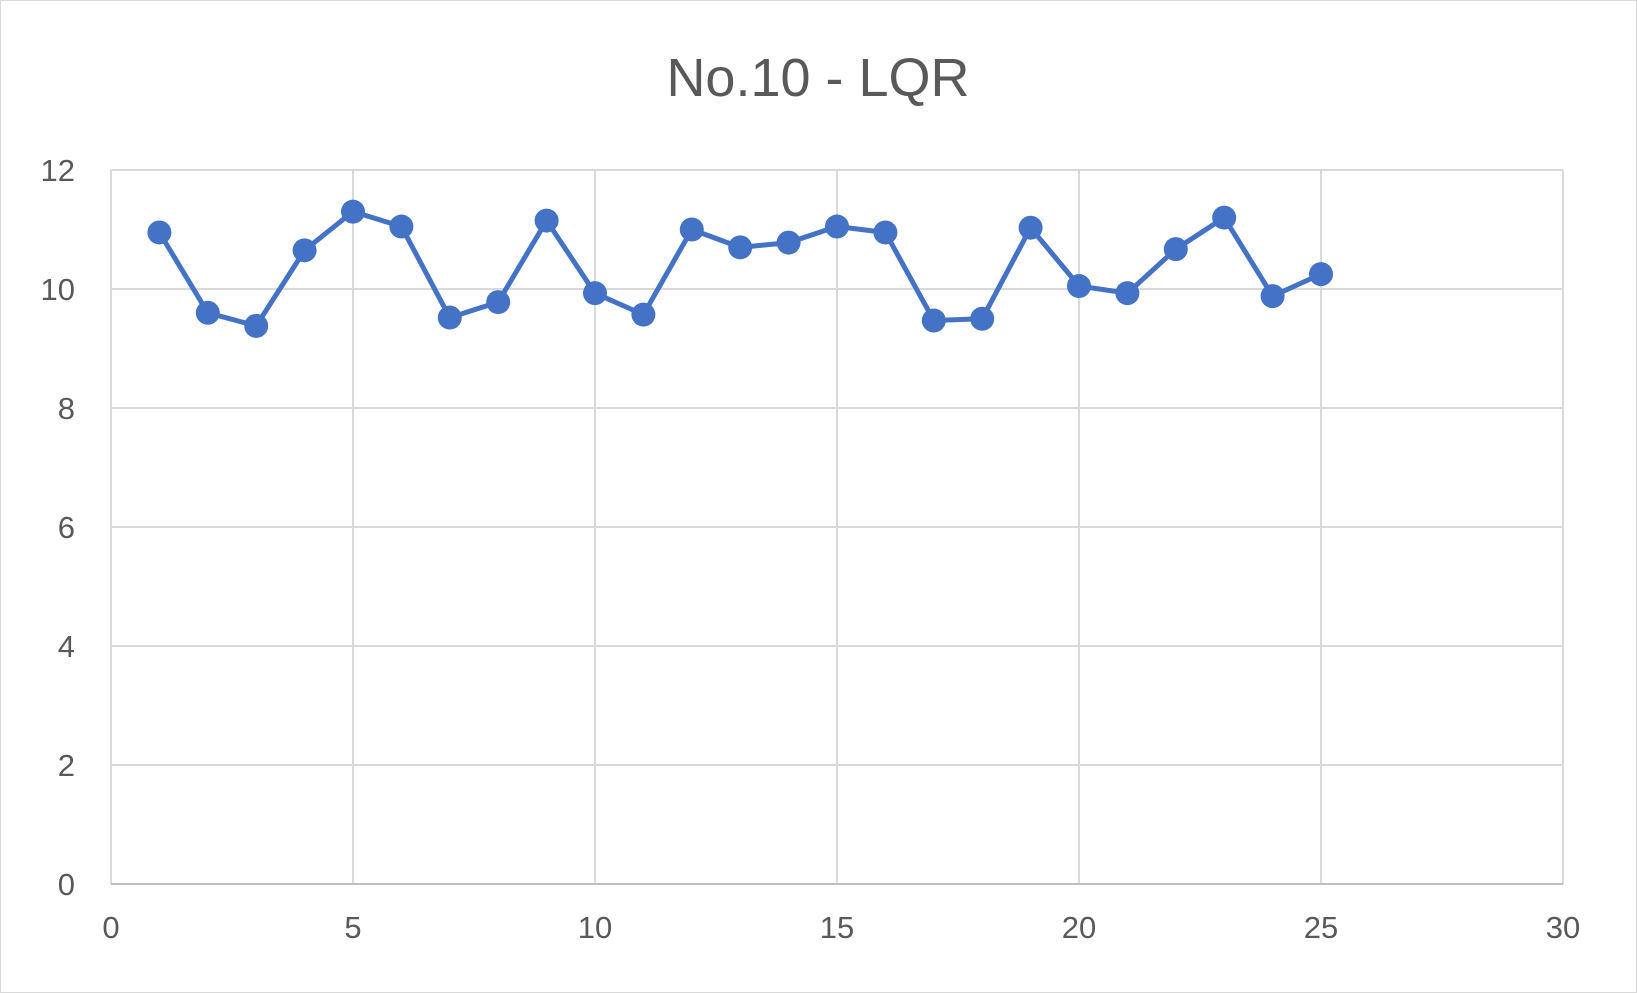 The image size is (1637, 993). Describe the element at coordinates (352, 927) in the screenshot. I see `x-tick-label: 5` at that location.